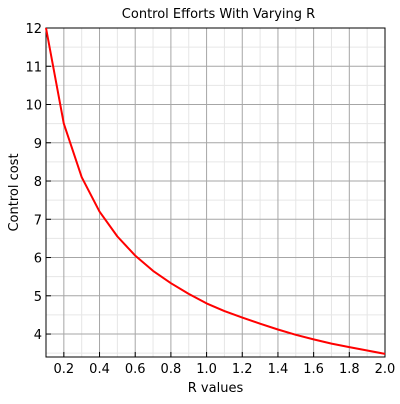  I want to click on y-tick-label: 10, so click(33, 106).